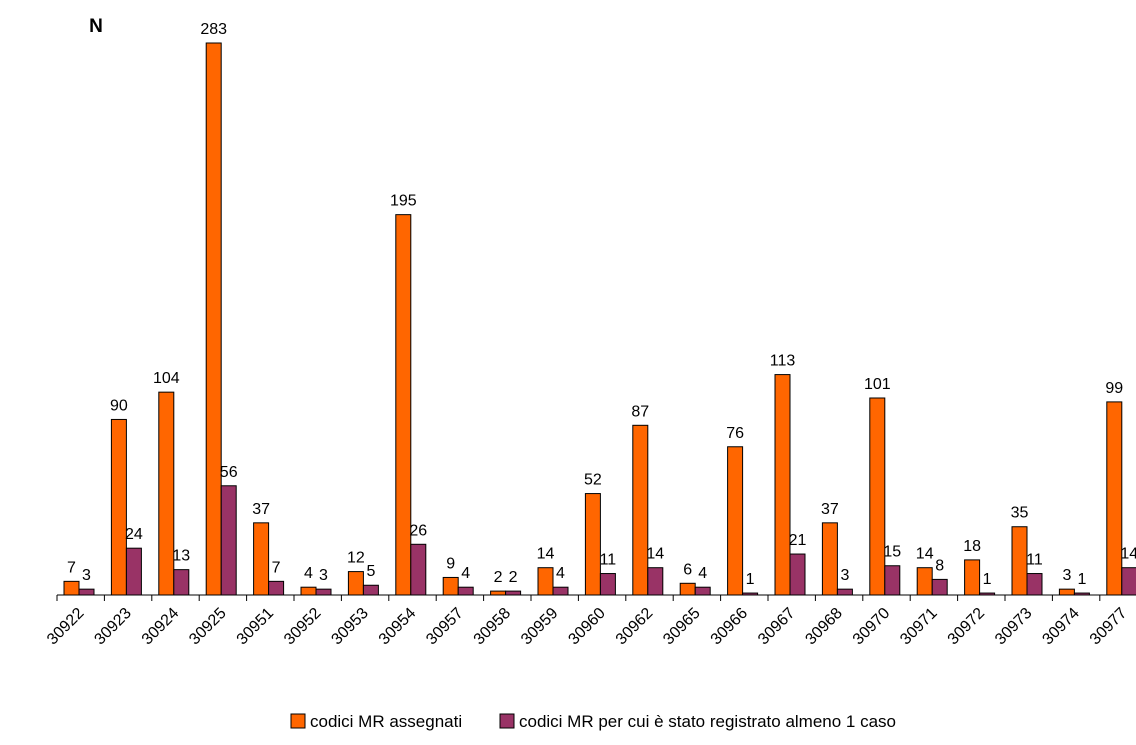 This screenshot has height=745, width=1136. What do you see at coordinates (872, 627) in the screenshot?
I see `x-tick-label-30970: 30970` at bounding box center [872, 627].